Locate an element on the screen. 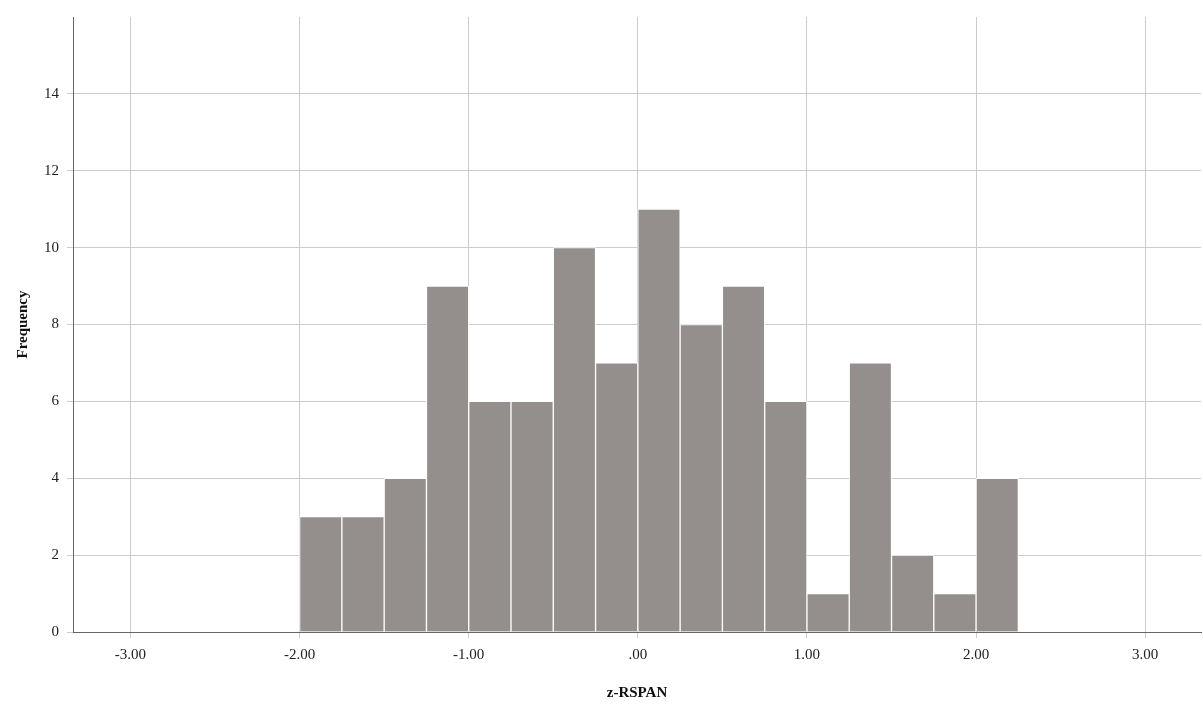 The width and height of the screenshot is (1203, 714). x-tick-label: 2.00 is located at coordinates (976, 653).